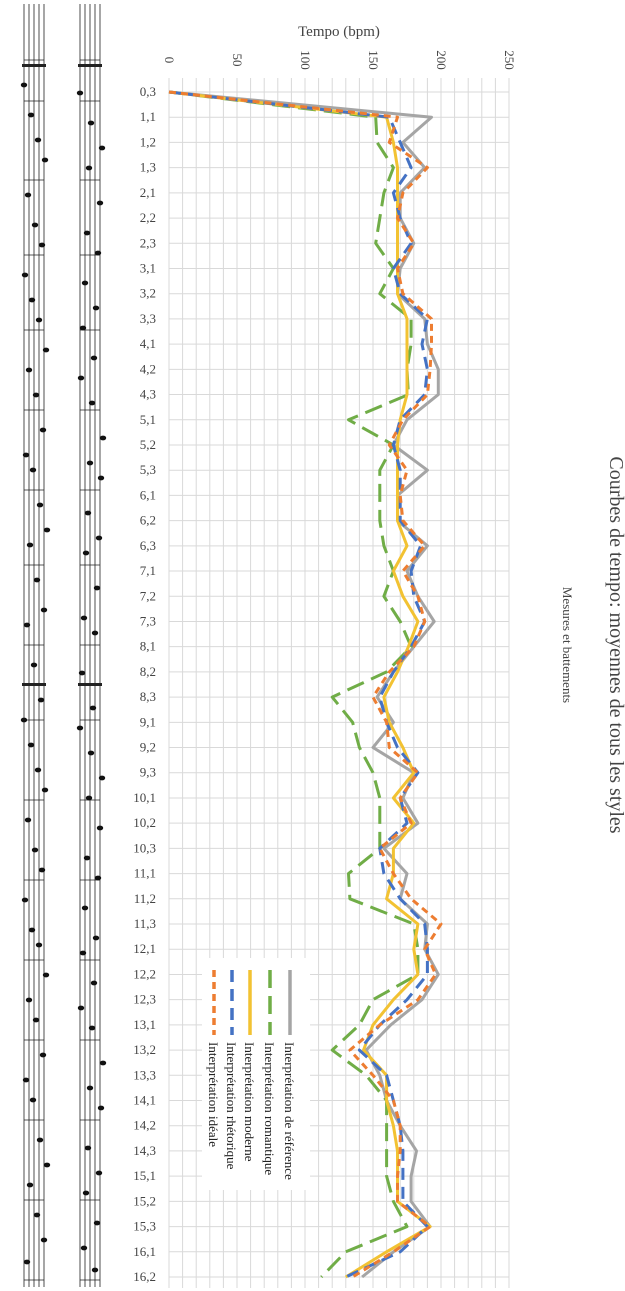 This screenshot has height=1291, width=625. I want to click on category-tick-label: 7,3, so click(148, 620).